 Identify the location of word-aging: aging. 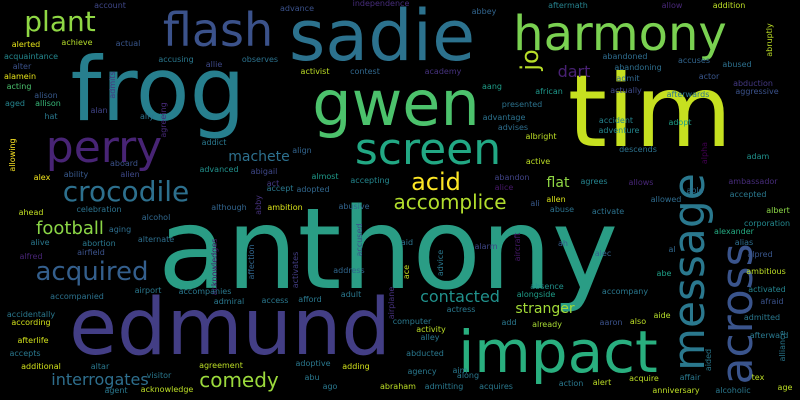
(120, 229).